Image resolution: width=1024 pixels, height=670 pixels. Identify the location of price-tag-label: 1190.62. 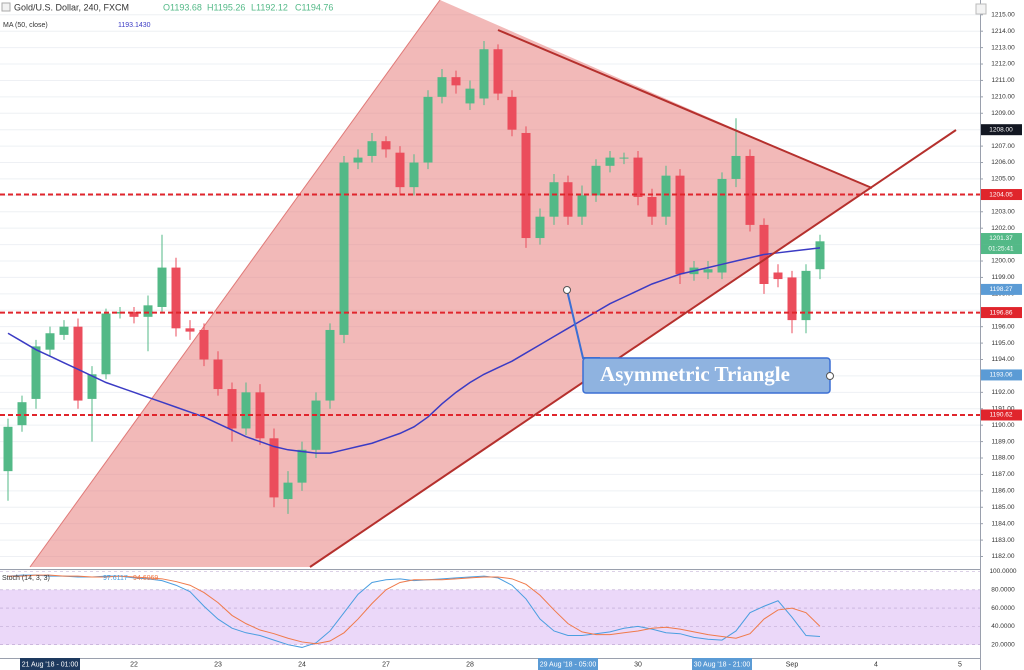
(1000, 415).